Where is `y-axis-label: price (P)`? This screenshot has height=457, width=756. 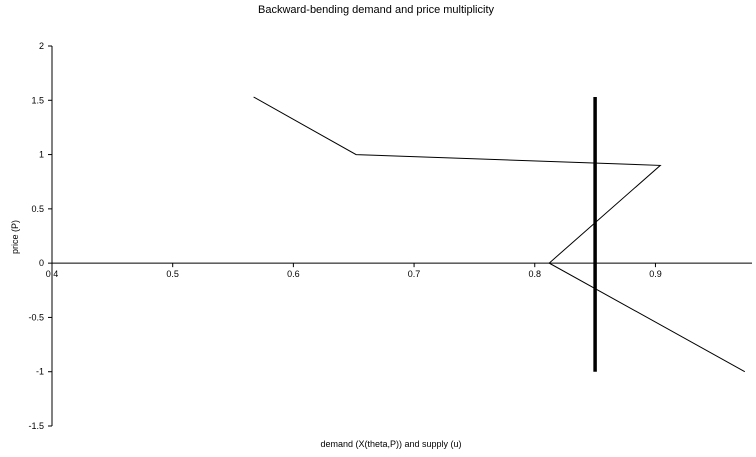 y-axis-label: price (P) is located at coordinates (15, 237).